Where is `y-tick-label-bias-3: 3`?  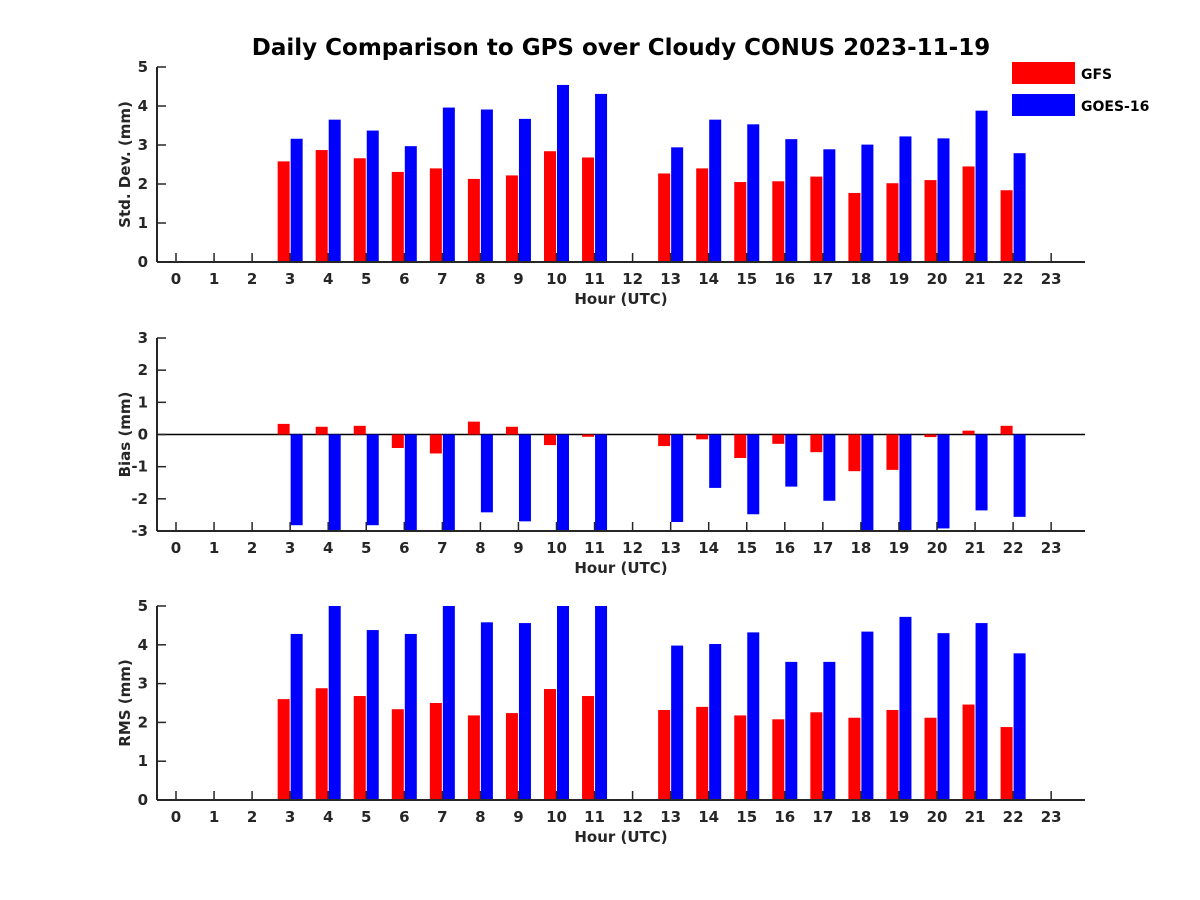 y-tick-label-bias-3: 3 is located at coordinates (143, 338).